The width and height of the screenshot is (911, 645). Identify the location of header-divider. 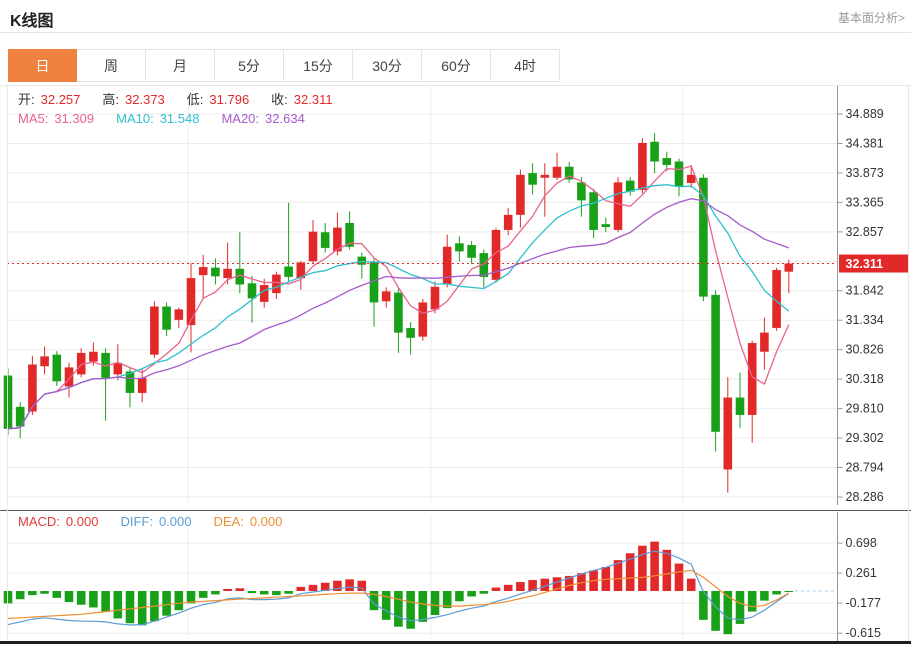
(455, 32).